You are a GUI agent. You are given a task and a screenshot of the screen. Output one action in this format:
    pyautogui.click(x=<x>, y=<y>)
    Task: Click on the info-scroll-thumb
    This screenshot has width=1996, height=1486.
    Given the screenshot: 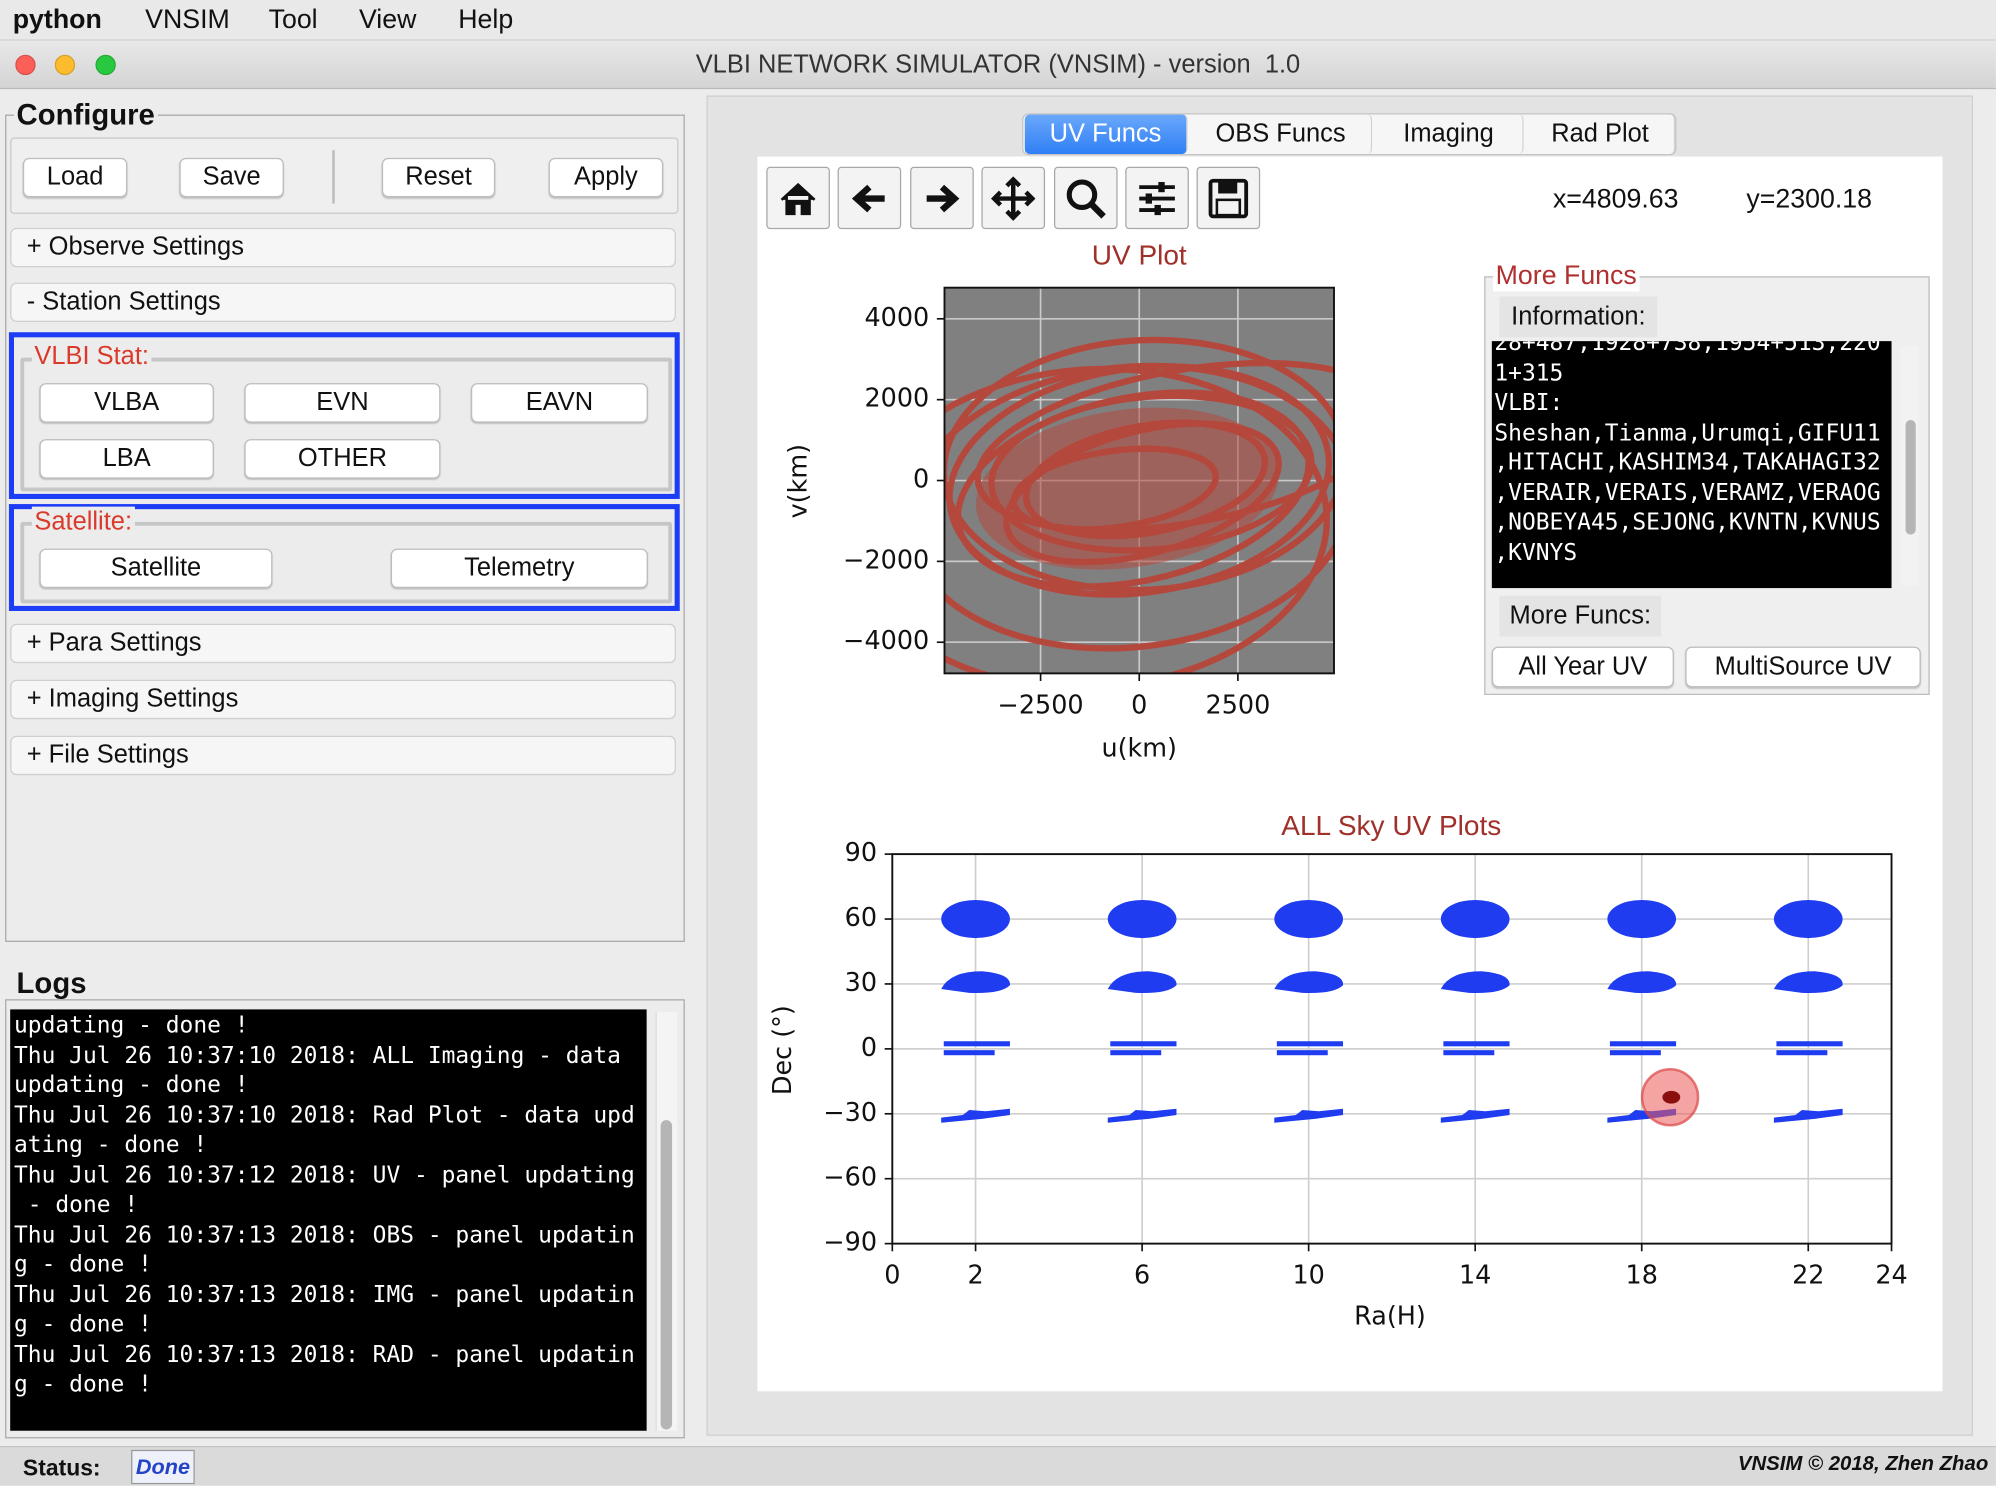 What is the action you would take?
    pyautogui.click(x=1910, y=477)
    